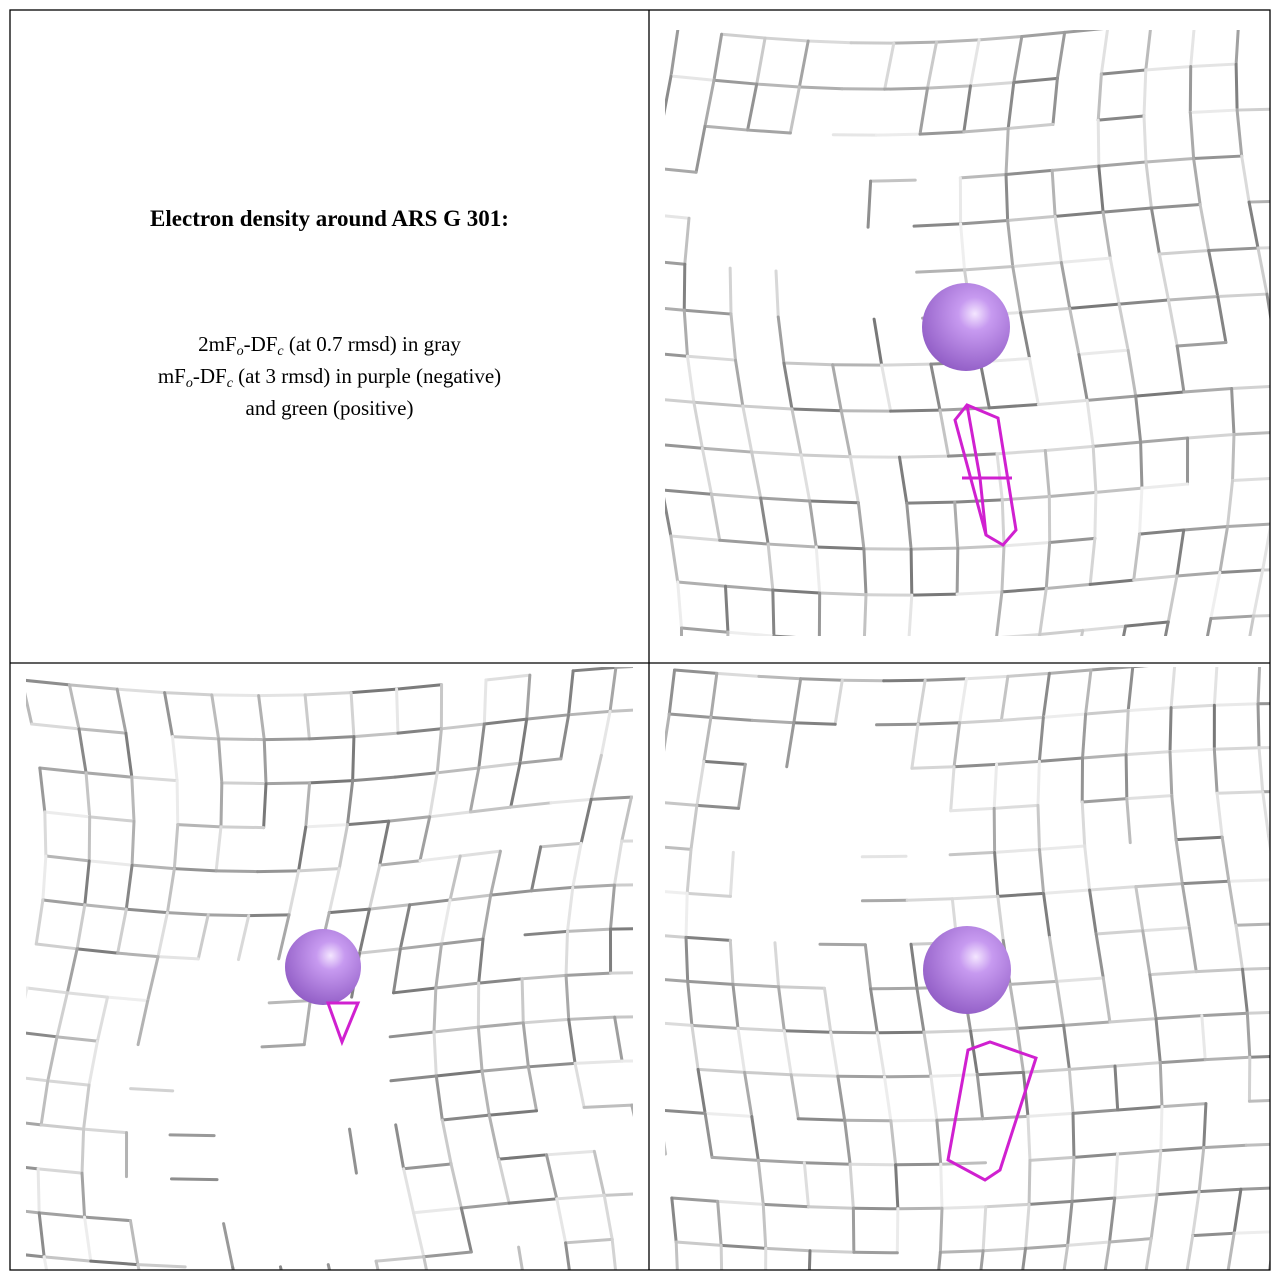 The image size is (1276, 1279). What do you see at coordinates (329, 377) in the screenshot?
I see `caption-line: mFo-DFc (at 3 rmsd) in purple (negative)` at bounding box center [329, 377].